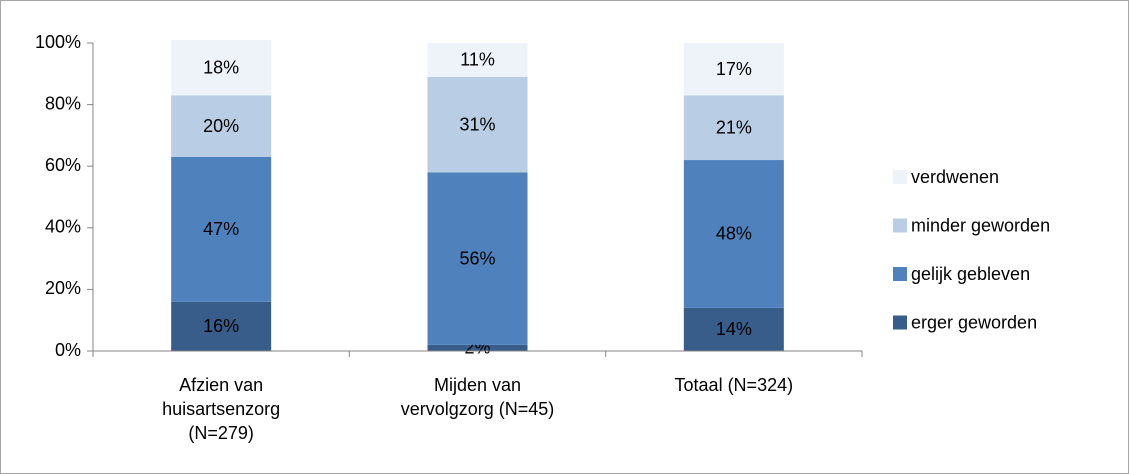 Image resolution: width=1130 pixels, height=474 pixels. I want to click on data-label: 14%, so click(734, 329).